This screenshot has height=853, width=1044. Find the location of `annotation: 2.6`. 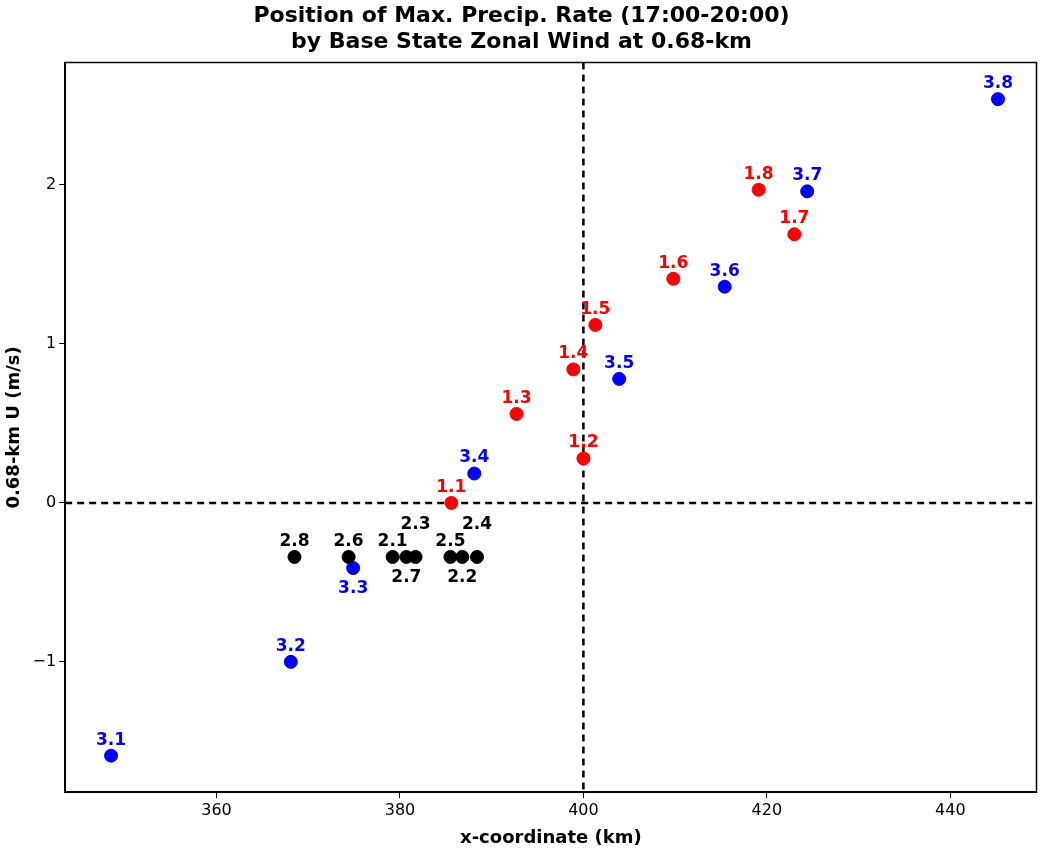

annotation: 2.6 is located at coordinates (348, 539).